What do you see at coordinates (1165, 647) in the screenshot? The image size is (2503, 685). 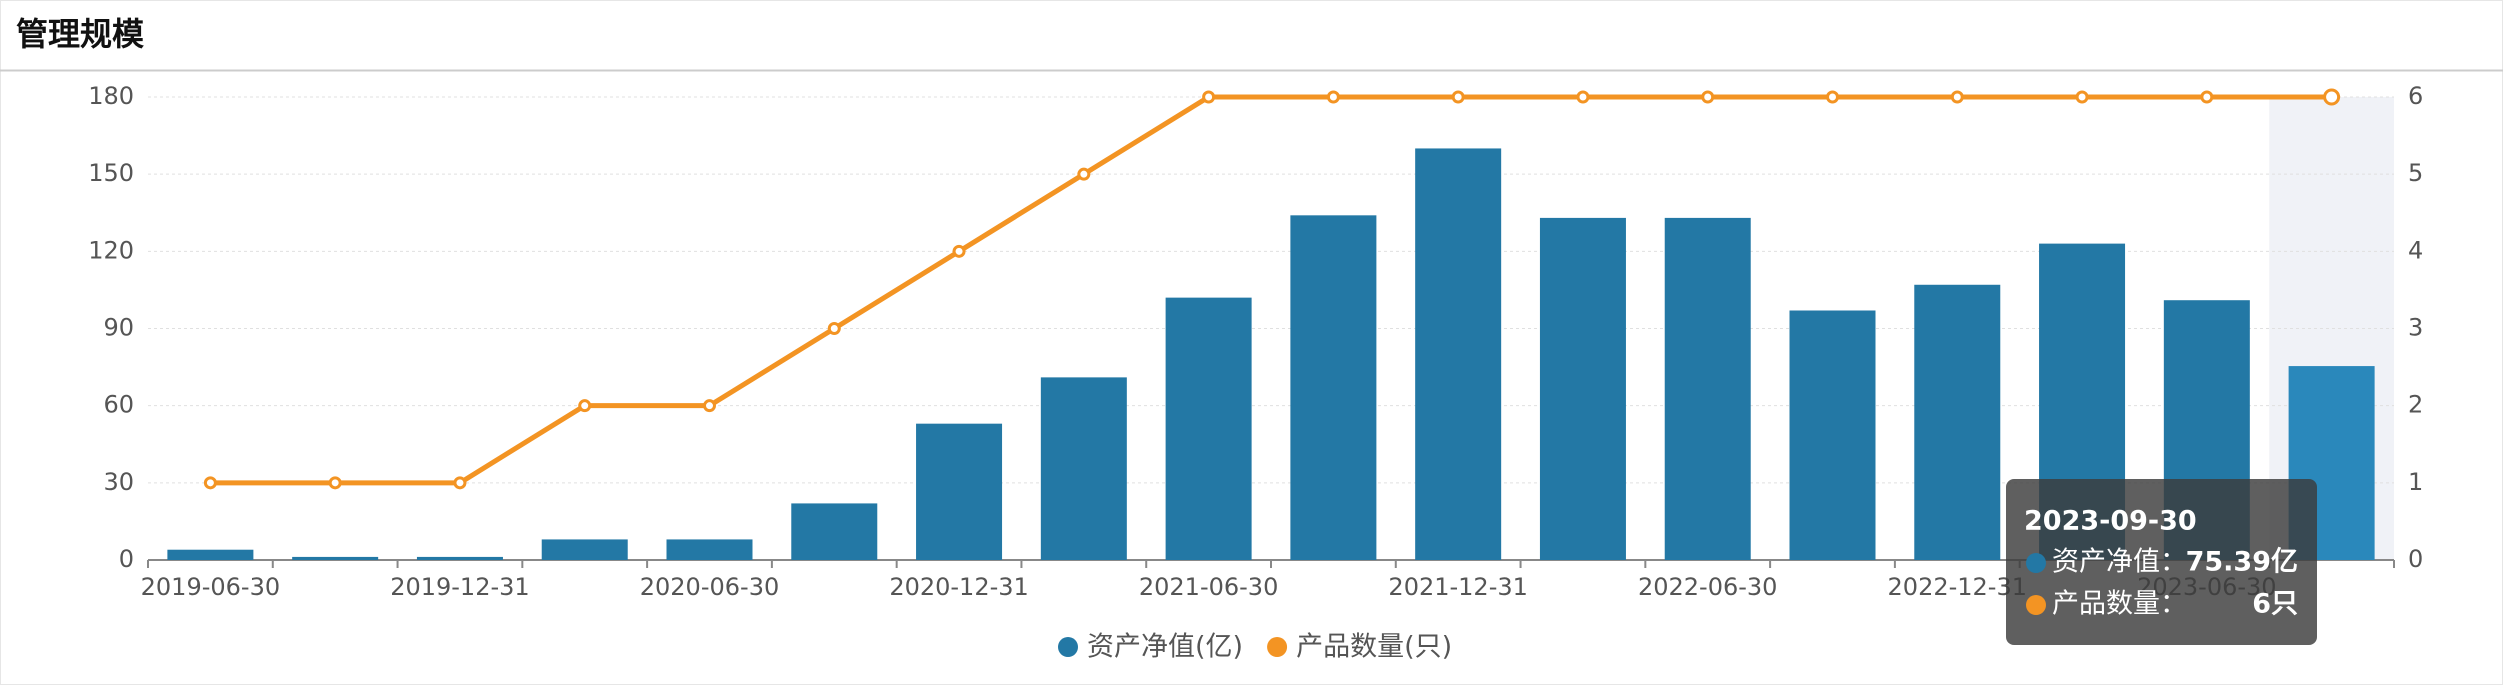 I see `legend-label: 资产净值(亿)` at bounding box center [1165, 647].